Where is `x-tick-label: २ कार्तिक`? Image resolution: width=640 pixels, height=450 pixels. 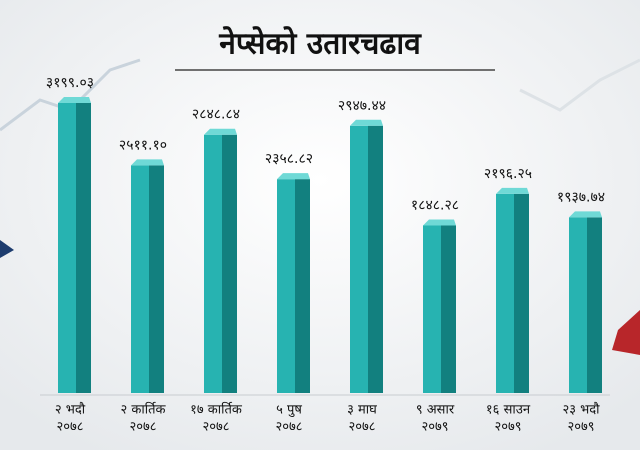 x-tick-label: २ कार्तिक is located at coordinates (143, 410).